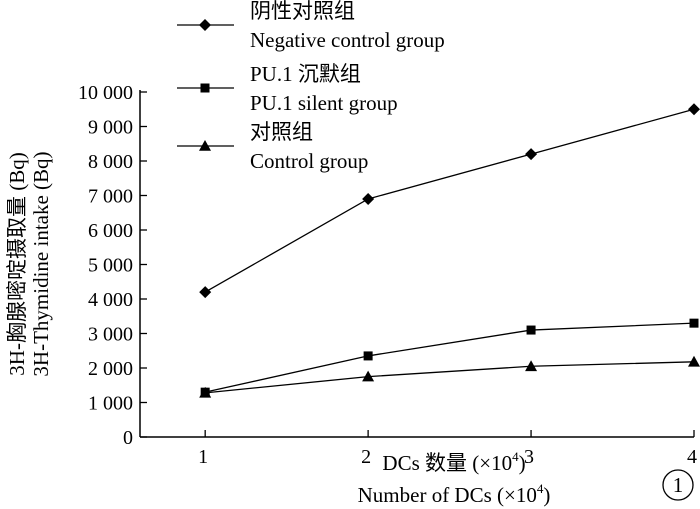 This screenshot has height=509, width=700. What do you see at coordinates (447, 495) in the screenshot?
I see `x-axis-title-en-text: Number of DCs (×10` at bounding box center [447, 495].